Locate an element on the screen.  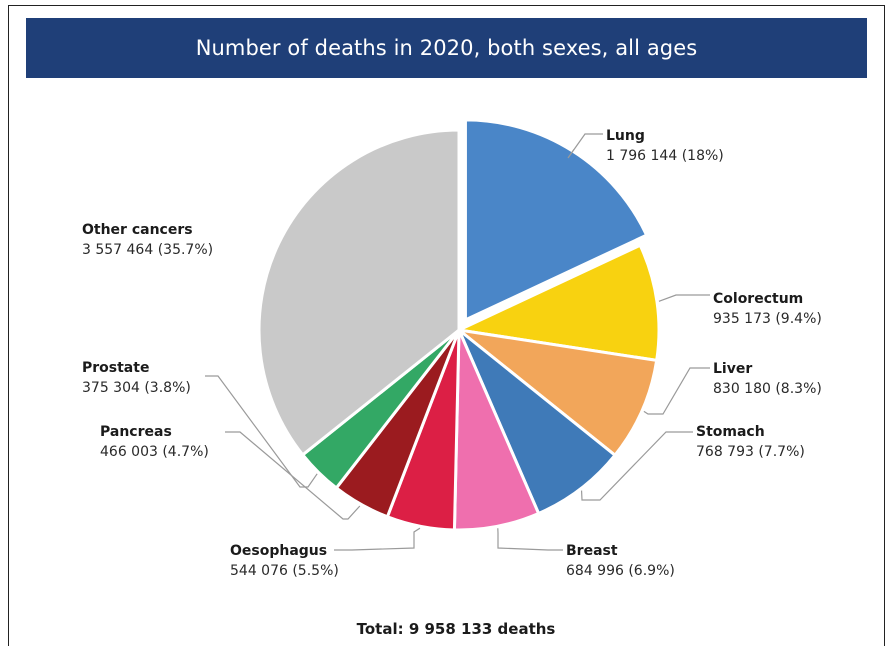
slice-label-name: Oesophagus is located at coordinates (278, 551).